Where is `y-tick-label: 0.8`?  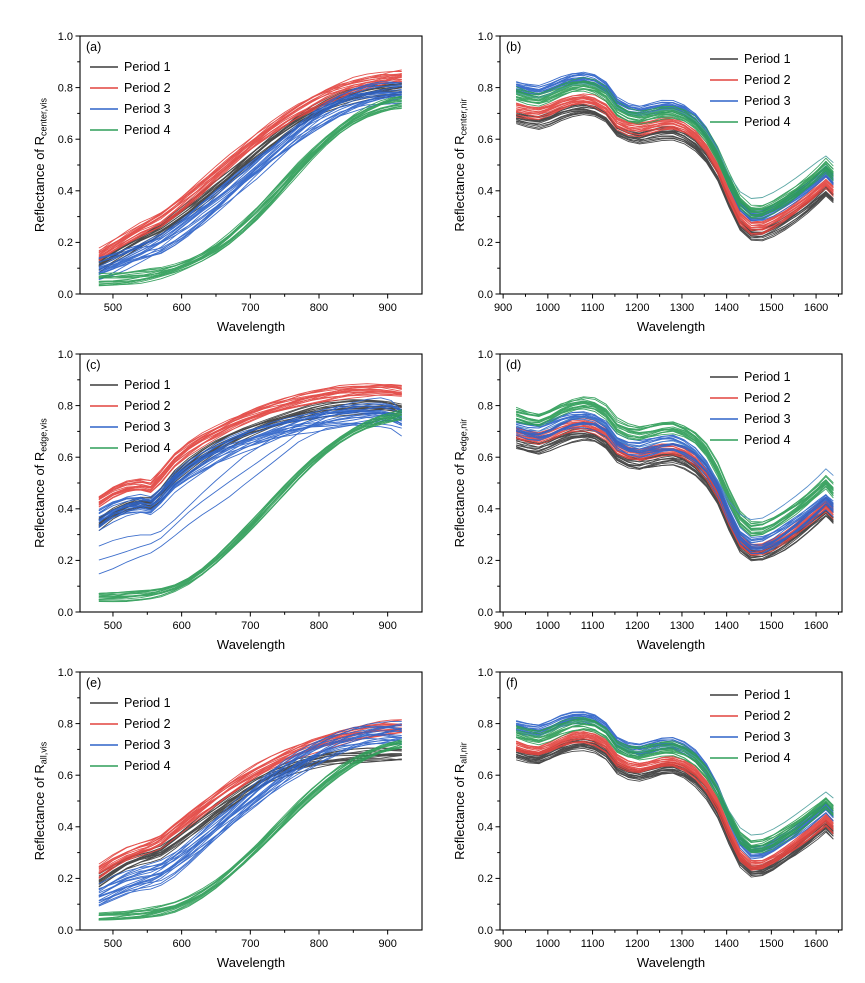
y-tick-label: 0.8 is located at coordinates (65, 724).